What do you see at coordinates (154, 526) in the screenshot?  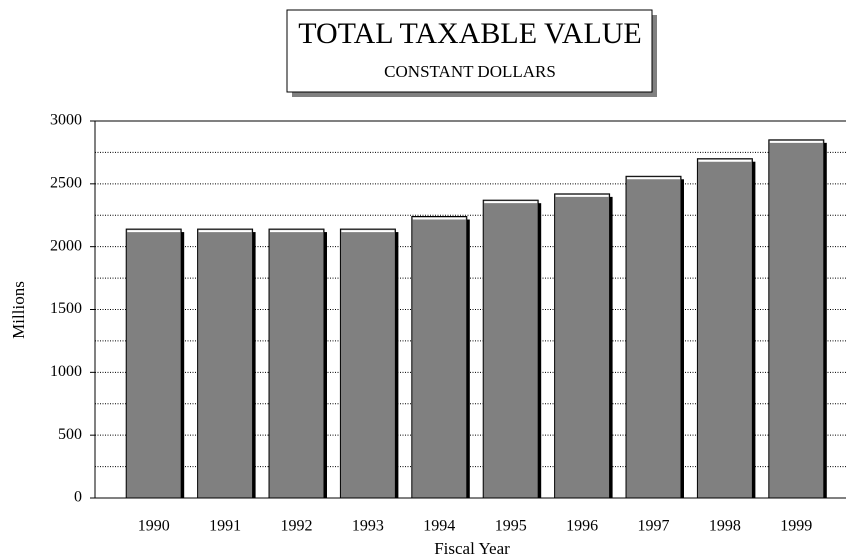 I see `x-tick-label: 1990` at bounding box center [154, 526].